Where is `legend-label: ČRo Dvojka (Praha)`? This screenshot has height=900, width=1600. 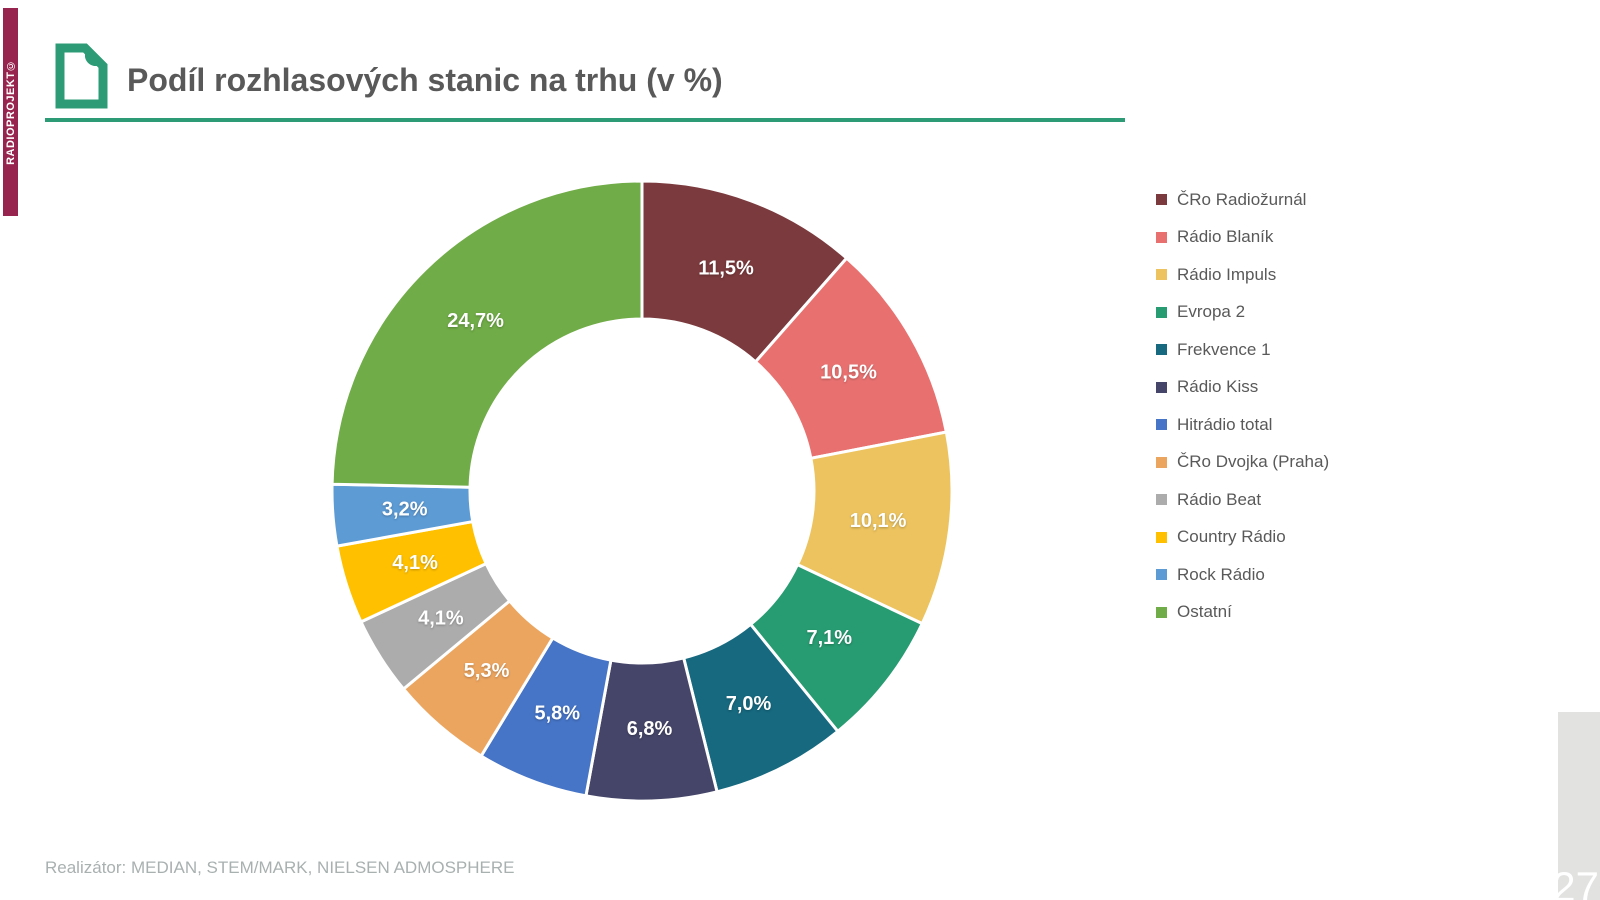
legend-label: ČRo Dvojka (Praha) is located at coordinates (1253, 461).